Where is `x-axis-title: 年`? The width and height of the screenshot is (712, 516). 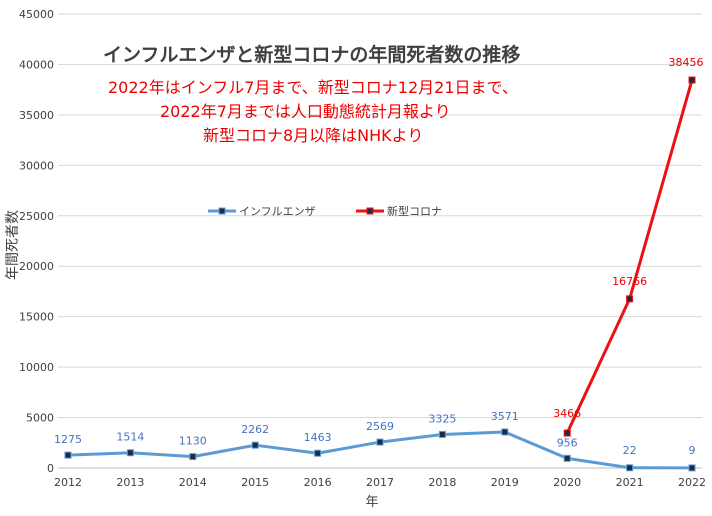 x-axis-title: 年 is located at coordinates (371, 502).